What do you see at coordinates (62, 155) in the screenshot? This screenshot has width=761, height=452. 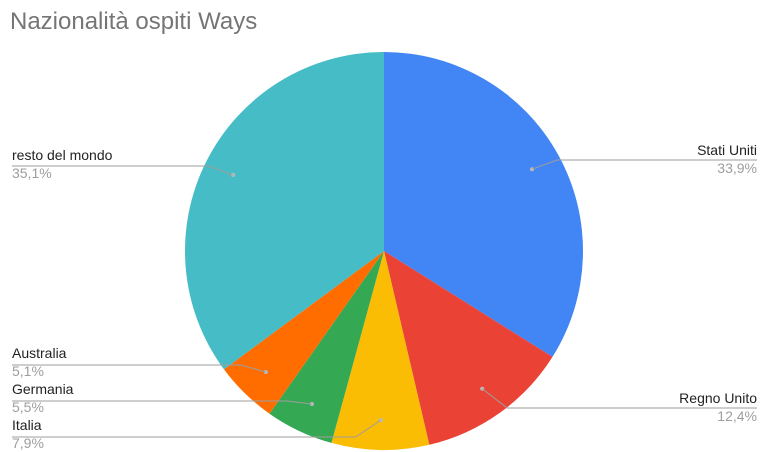 I see `slice-label: resto del mondo` at bounding box center [62, 155].